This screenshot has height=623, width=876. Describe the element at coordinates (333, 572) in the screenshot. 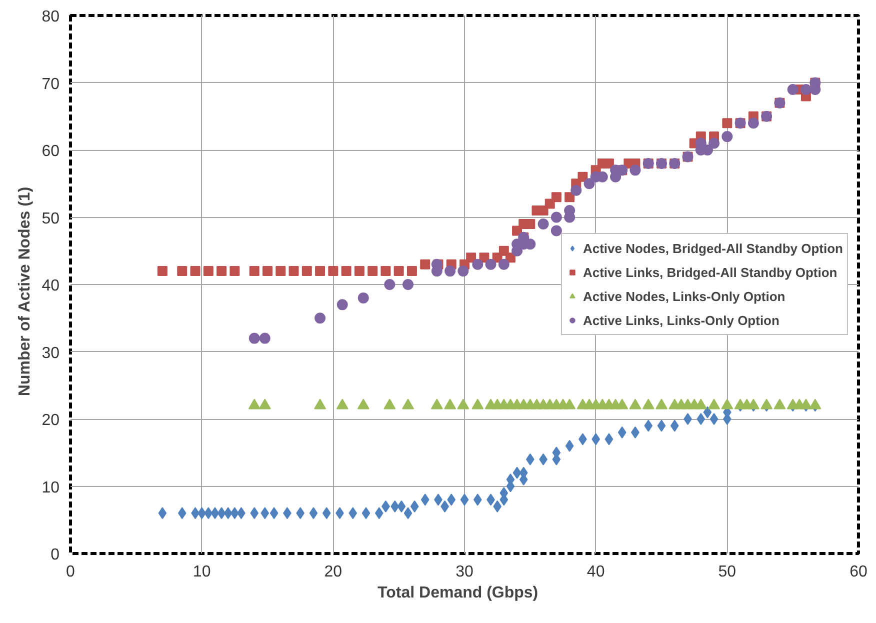

I see `x-tick-label: 20` at that location.